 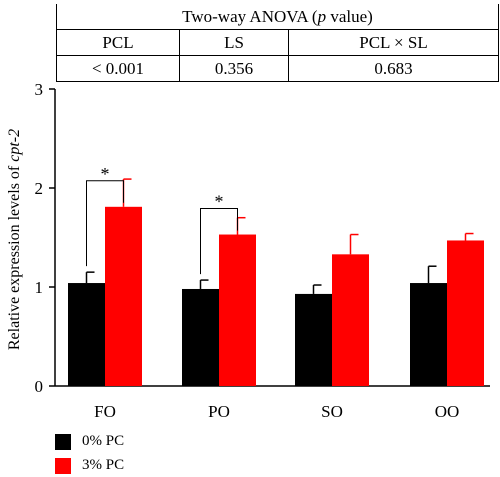 What do you see at coordinates (349, 16) in the screenshot?
I see `anova-title-post: value)` at bounding box center [349, 16].